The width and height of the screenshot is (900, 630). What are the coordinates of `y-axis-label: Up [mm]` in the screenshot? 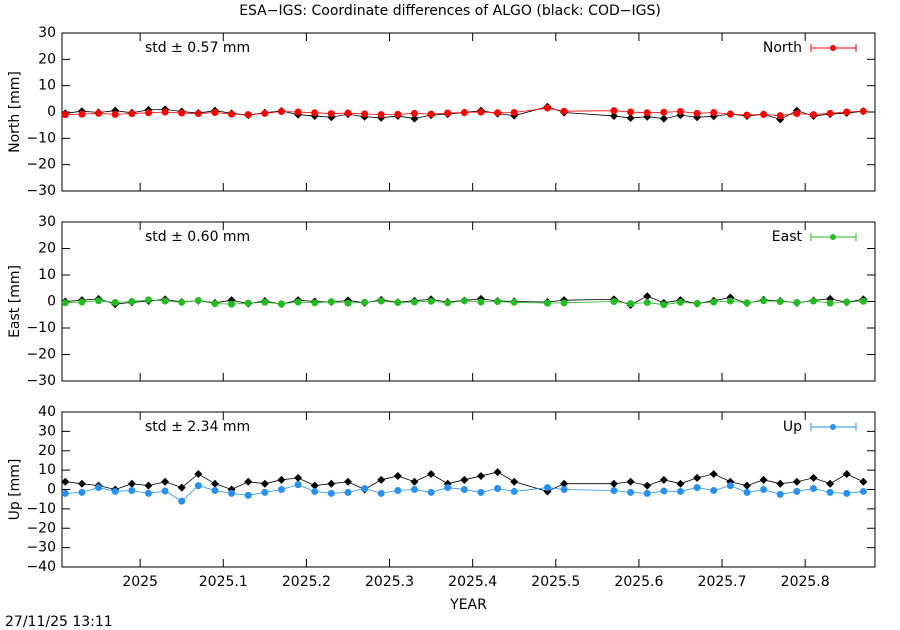 It's located at (15, 490).